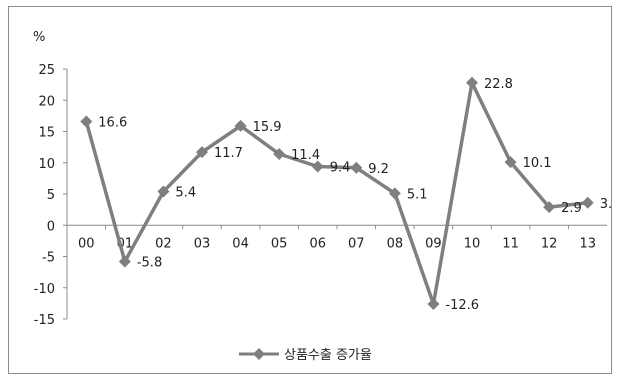  Describe the element at coordinates (44, 289) in the screenshot. I see `y-tick-label: -10` at that location.